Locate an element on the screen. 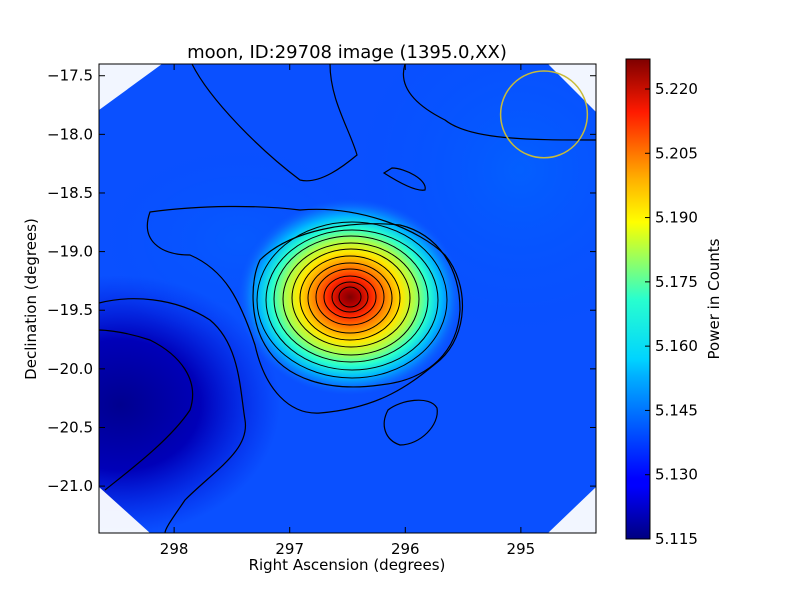 This screenshot has width=800, height=600. y-tick-label: −19.0 is located at coordinates (70, 252).